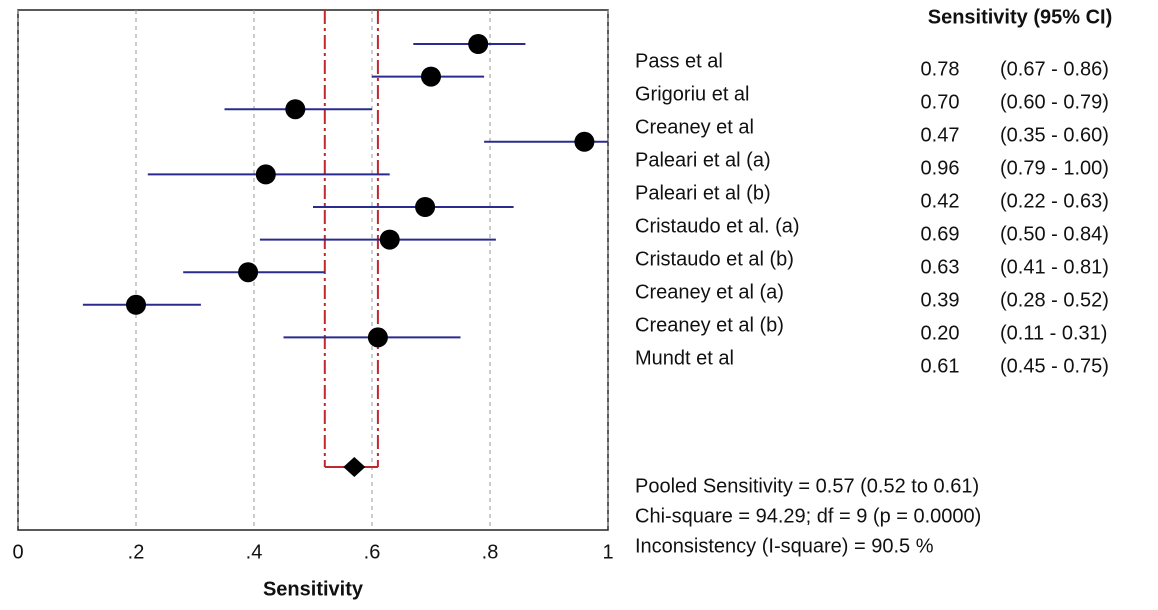  Describe the element at coordinates (703, 160) in the screenshot. I see `study-name: Paleari et al (a)` at that location.